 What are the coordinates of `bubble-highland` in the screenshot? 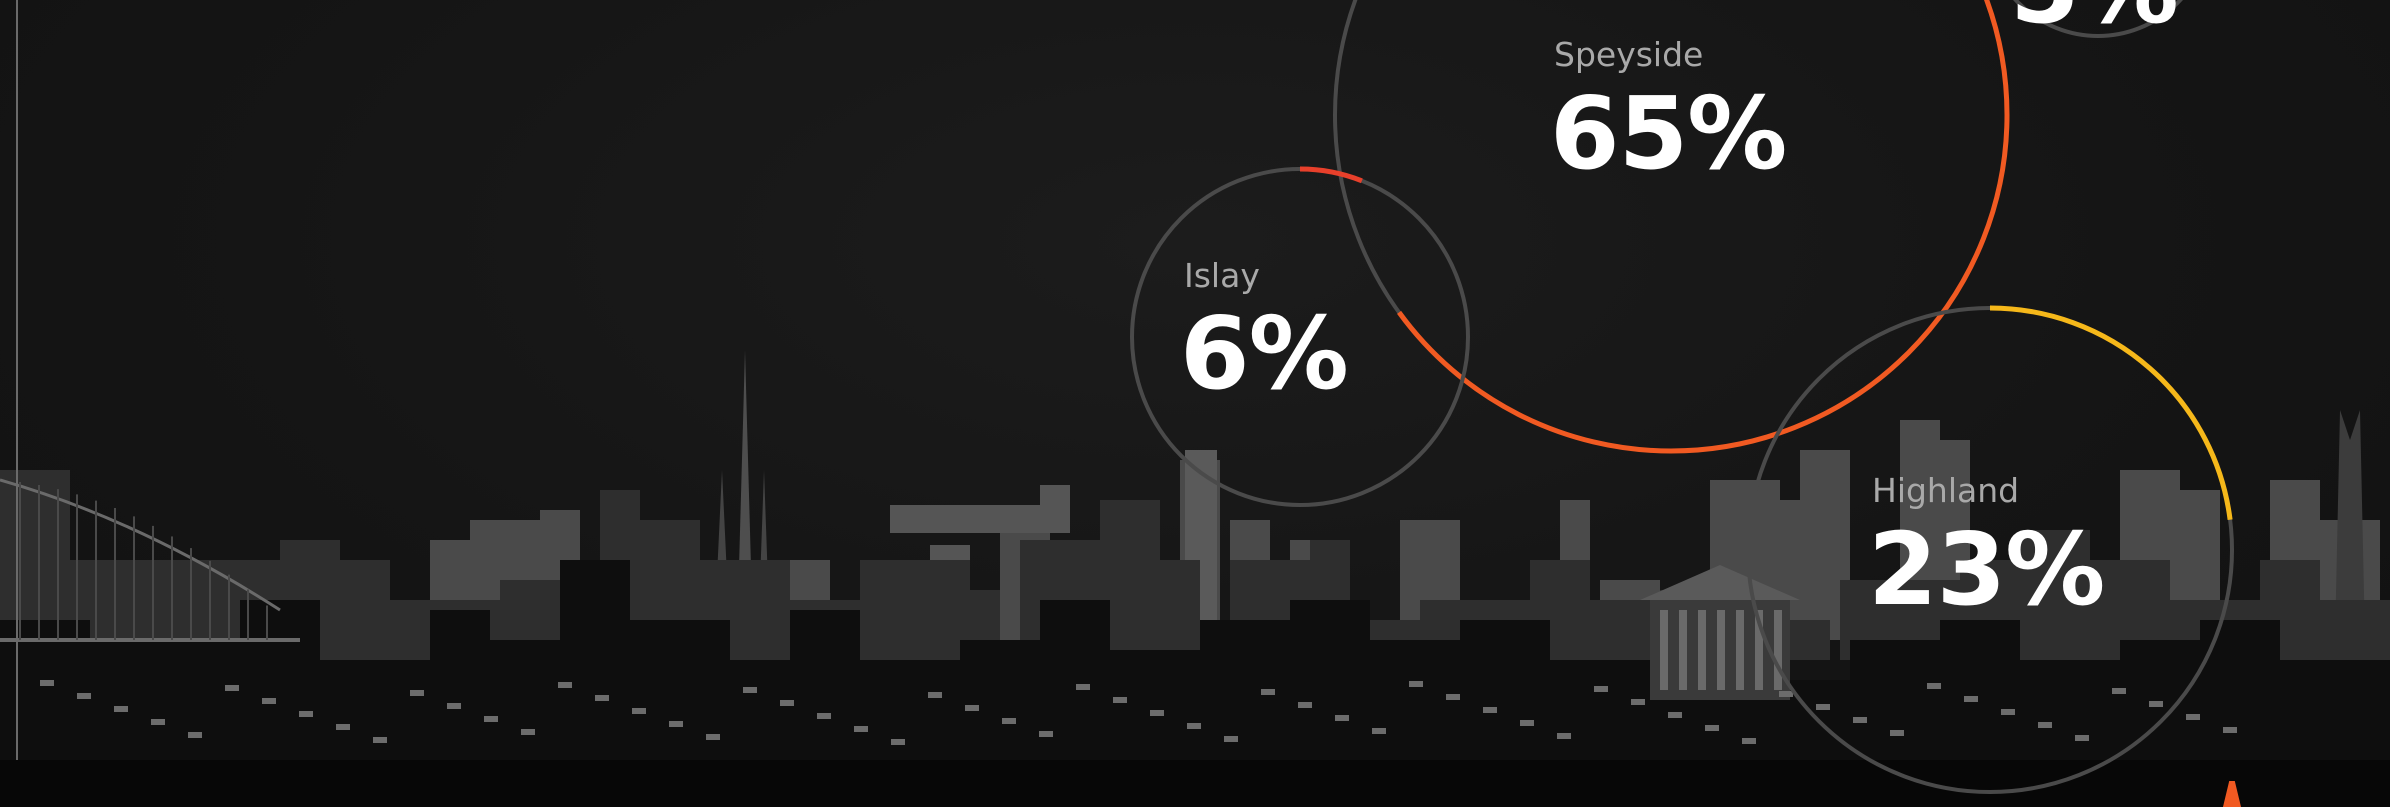 It's located at (1990, 550).